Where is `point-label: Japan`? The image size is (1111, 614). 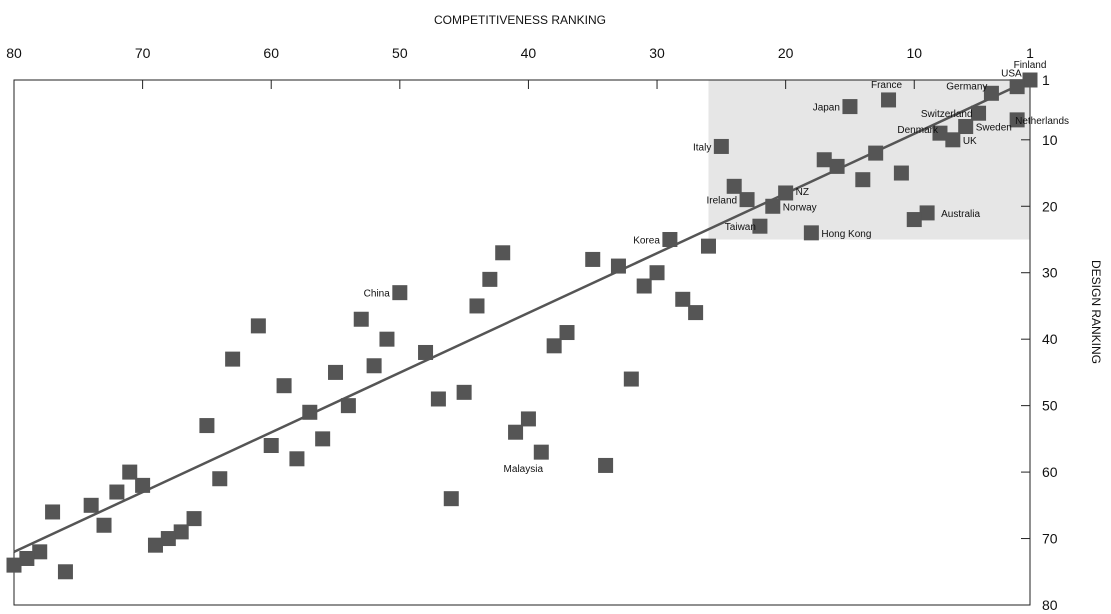
point-label: Japan is located at coordinates (826, 108).